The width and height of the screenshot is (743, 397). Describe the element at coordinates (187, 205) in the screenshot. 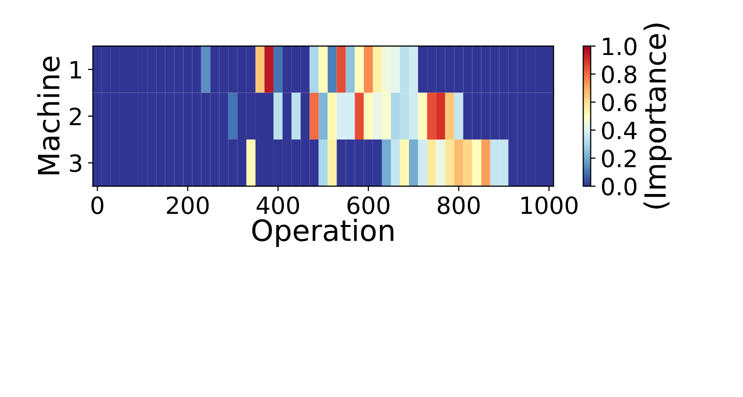

I see `x-tick-label: 200` at that location.